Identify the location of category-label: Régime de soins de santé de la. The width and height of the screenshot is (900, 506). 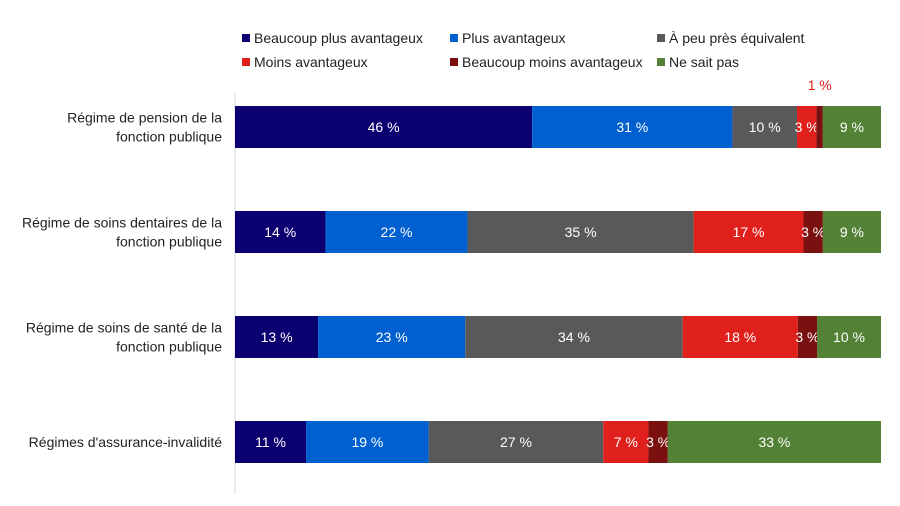
(124, 328).